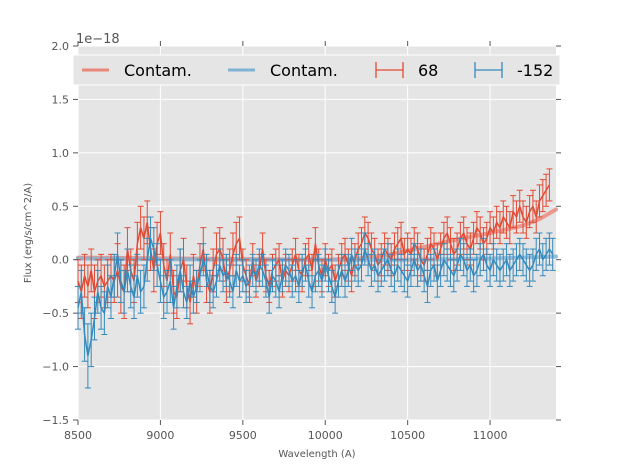 Image resolution: width=617 pixels, height=467 pixels. I want to click on y-tick-label: 1.5, so click(61, 99).